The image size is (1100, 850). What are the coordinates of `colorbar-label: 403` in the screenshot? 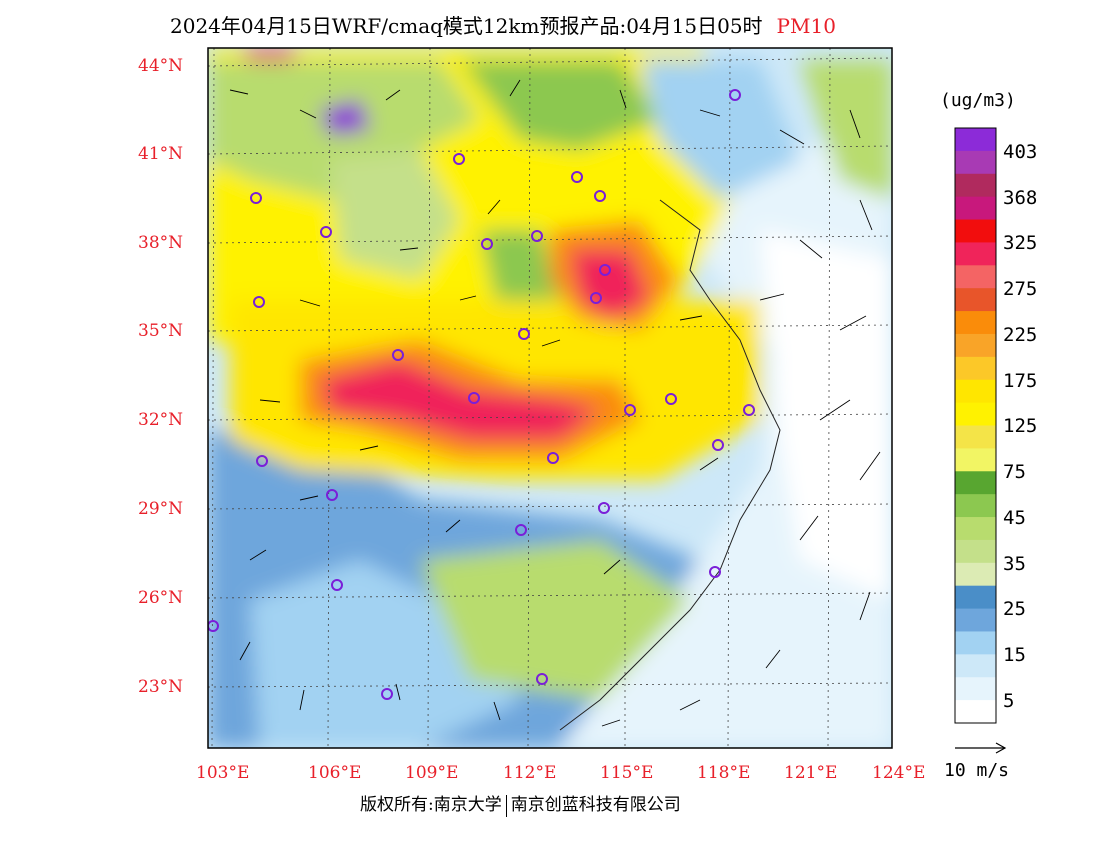 It's located at (1020, 152).